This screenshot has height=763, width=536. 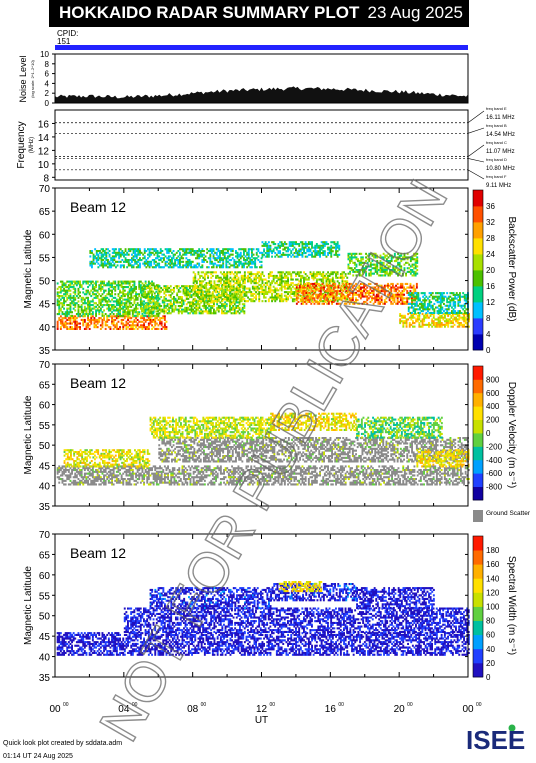 What do you see at coordinates (496, 125) in the screenshot?
I see `frequency-band-name: freq band B` at bounding box center [496, 125].